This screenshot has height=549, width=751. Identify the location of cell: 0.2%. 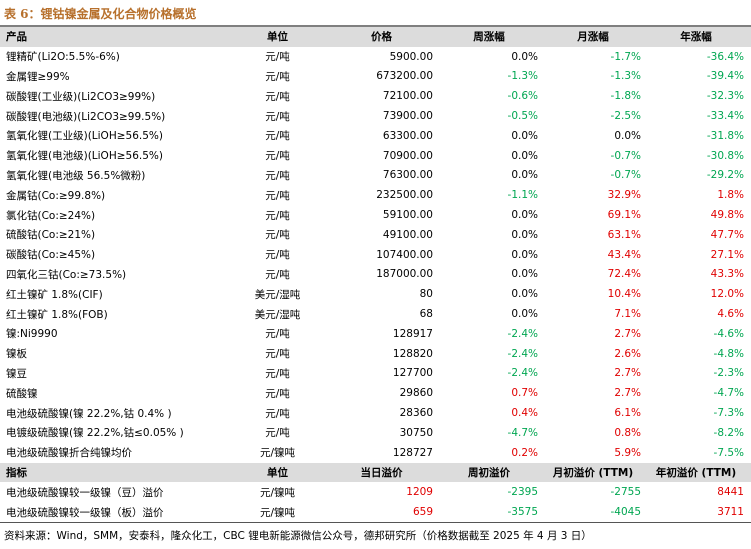
(524, 452).